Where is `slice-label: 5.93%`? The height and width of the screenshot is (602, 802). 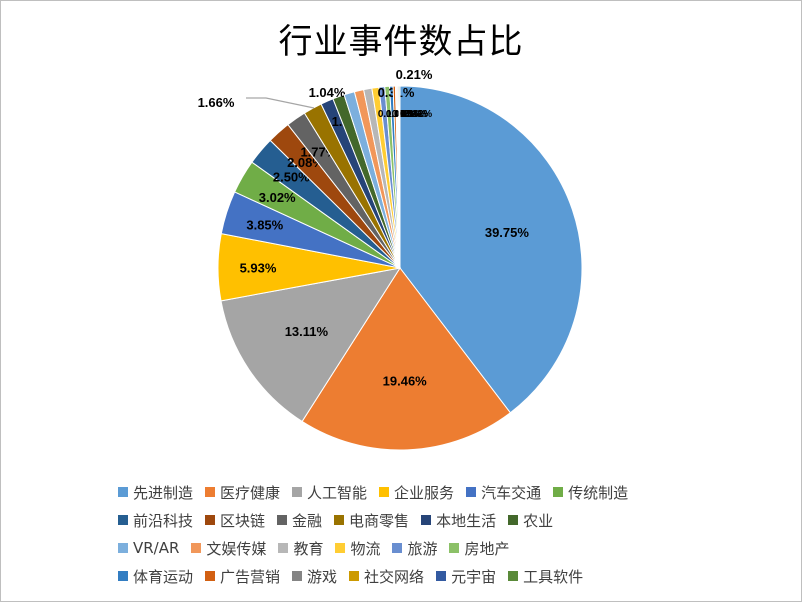 slice-label: 5.93% is located at coordinates (258, 267).